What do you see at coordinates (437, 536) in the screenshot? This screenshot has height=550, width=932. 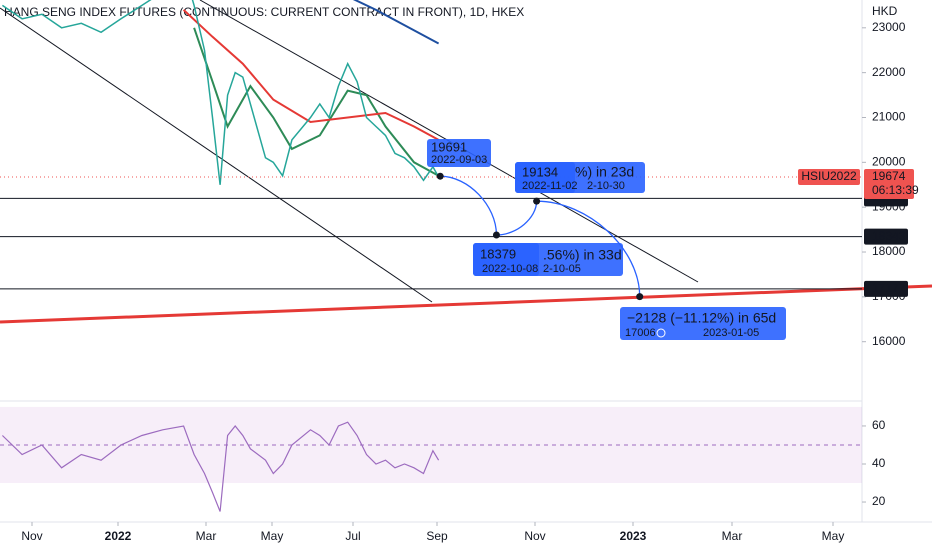 I see `x-tick-label: Sep` at bounding box center [437, 536].